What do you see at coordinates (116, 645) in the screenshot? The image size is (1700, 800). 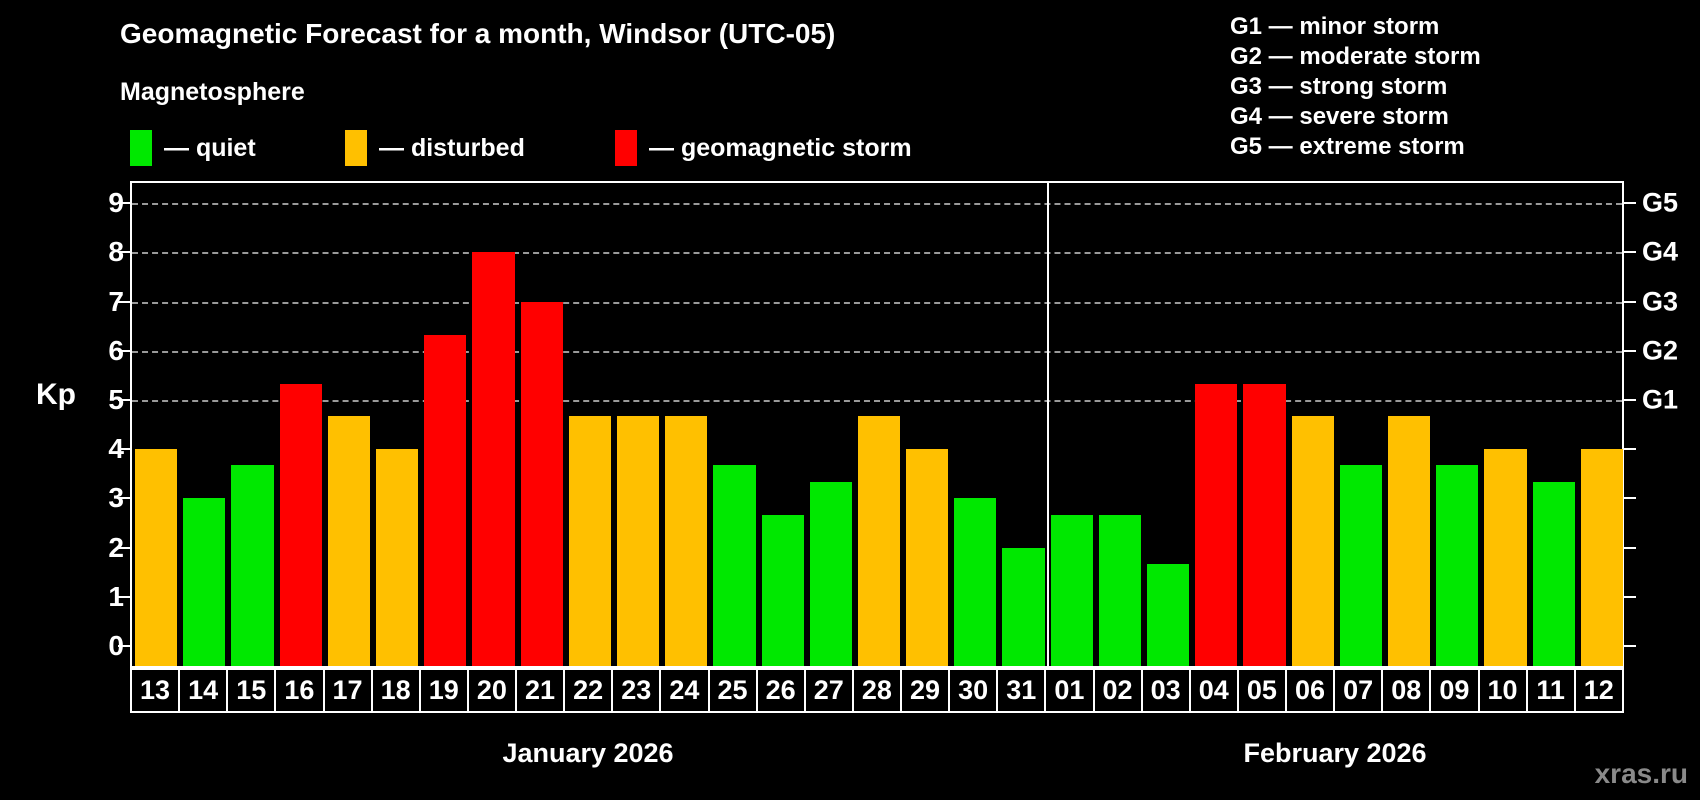 I see `y-tick-label-0: 0` at bounding box center [116, 645].